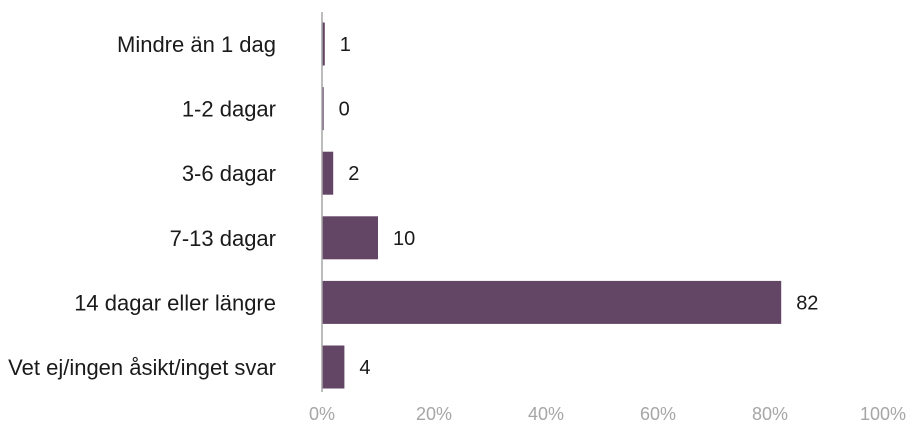  I want to click on x-tick-label: 80%, so click(770, 414).